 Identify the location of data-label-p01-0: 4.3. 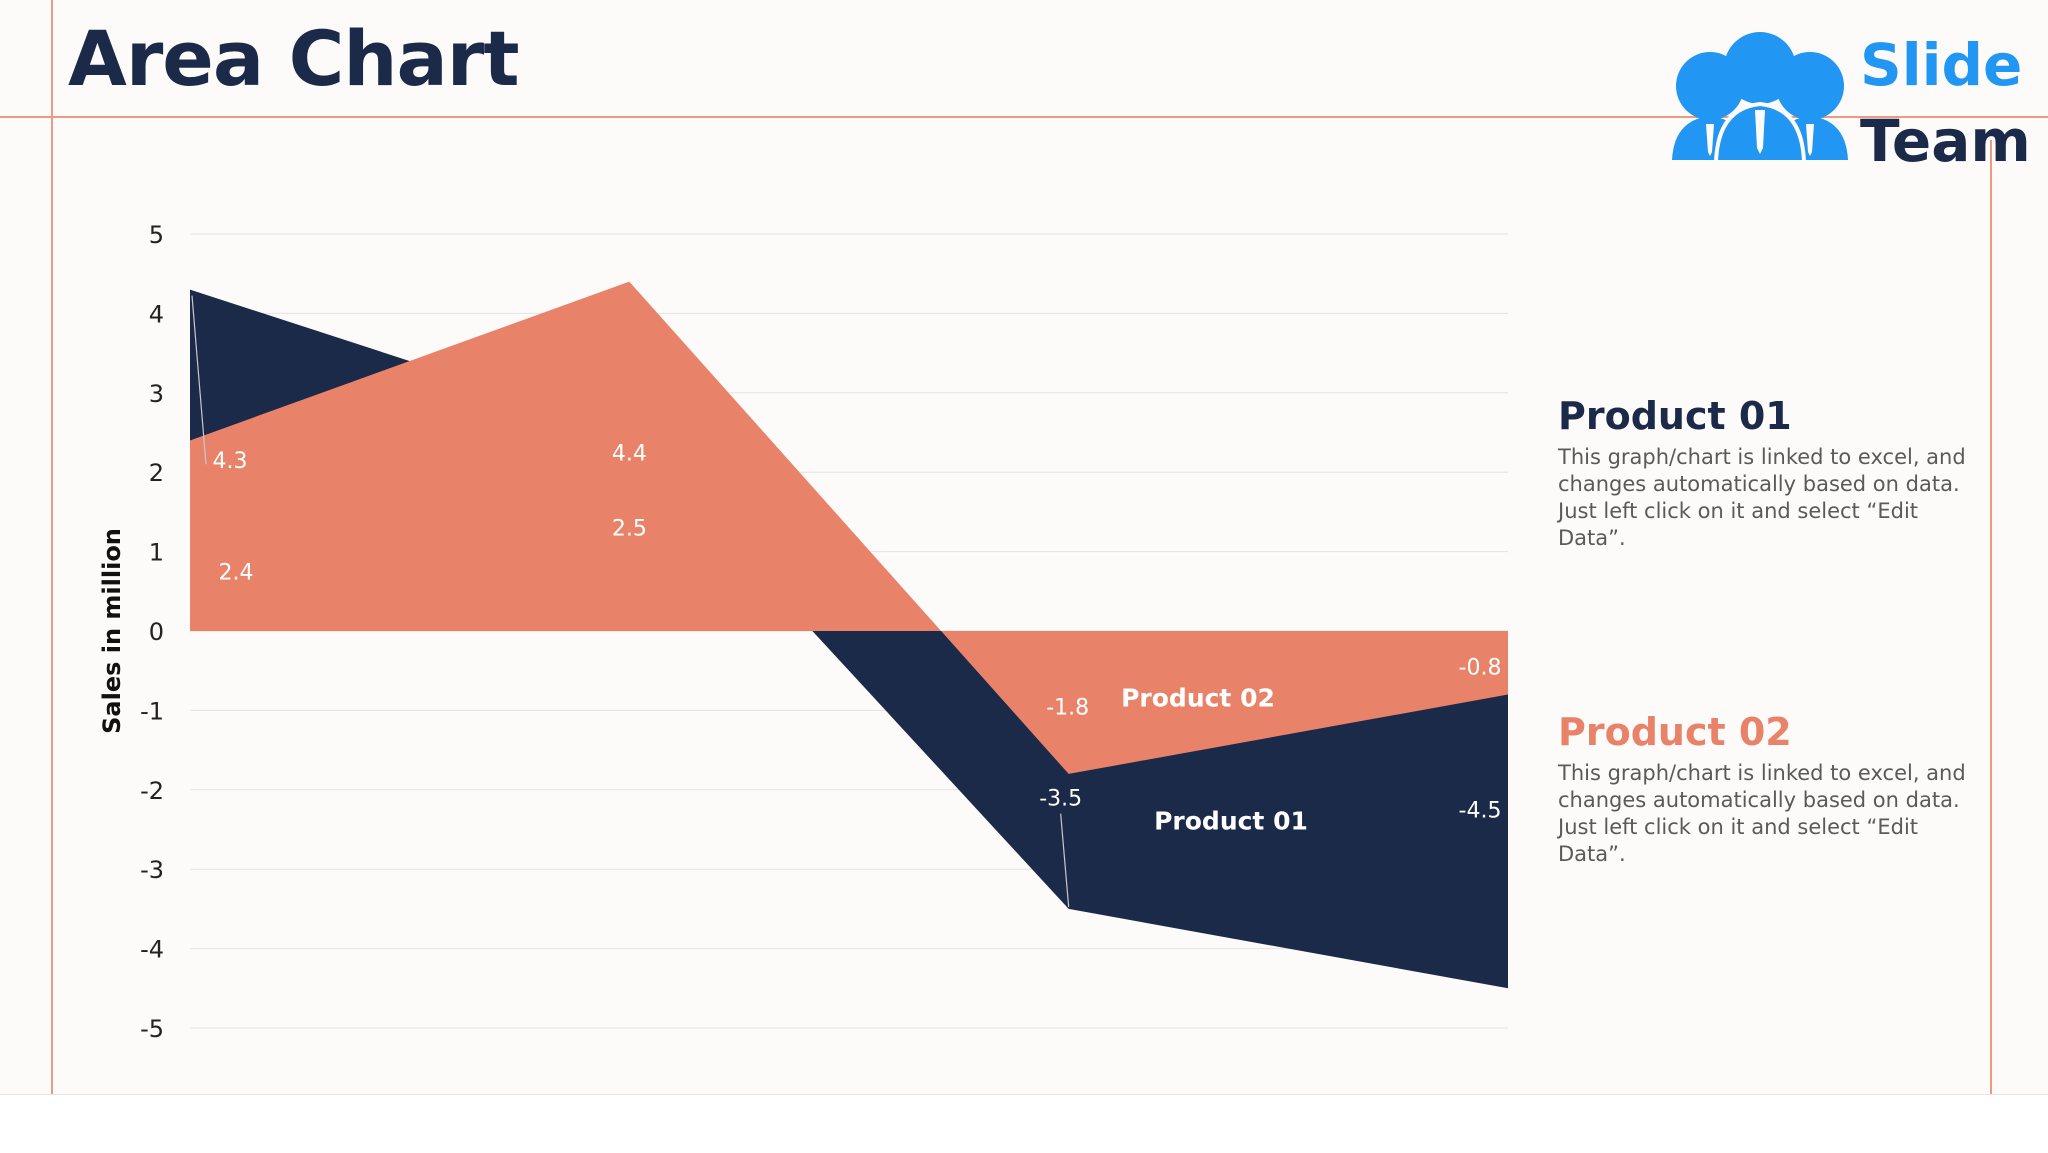
(230, 461).